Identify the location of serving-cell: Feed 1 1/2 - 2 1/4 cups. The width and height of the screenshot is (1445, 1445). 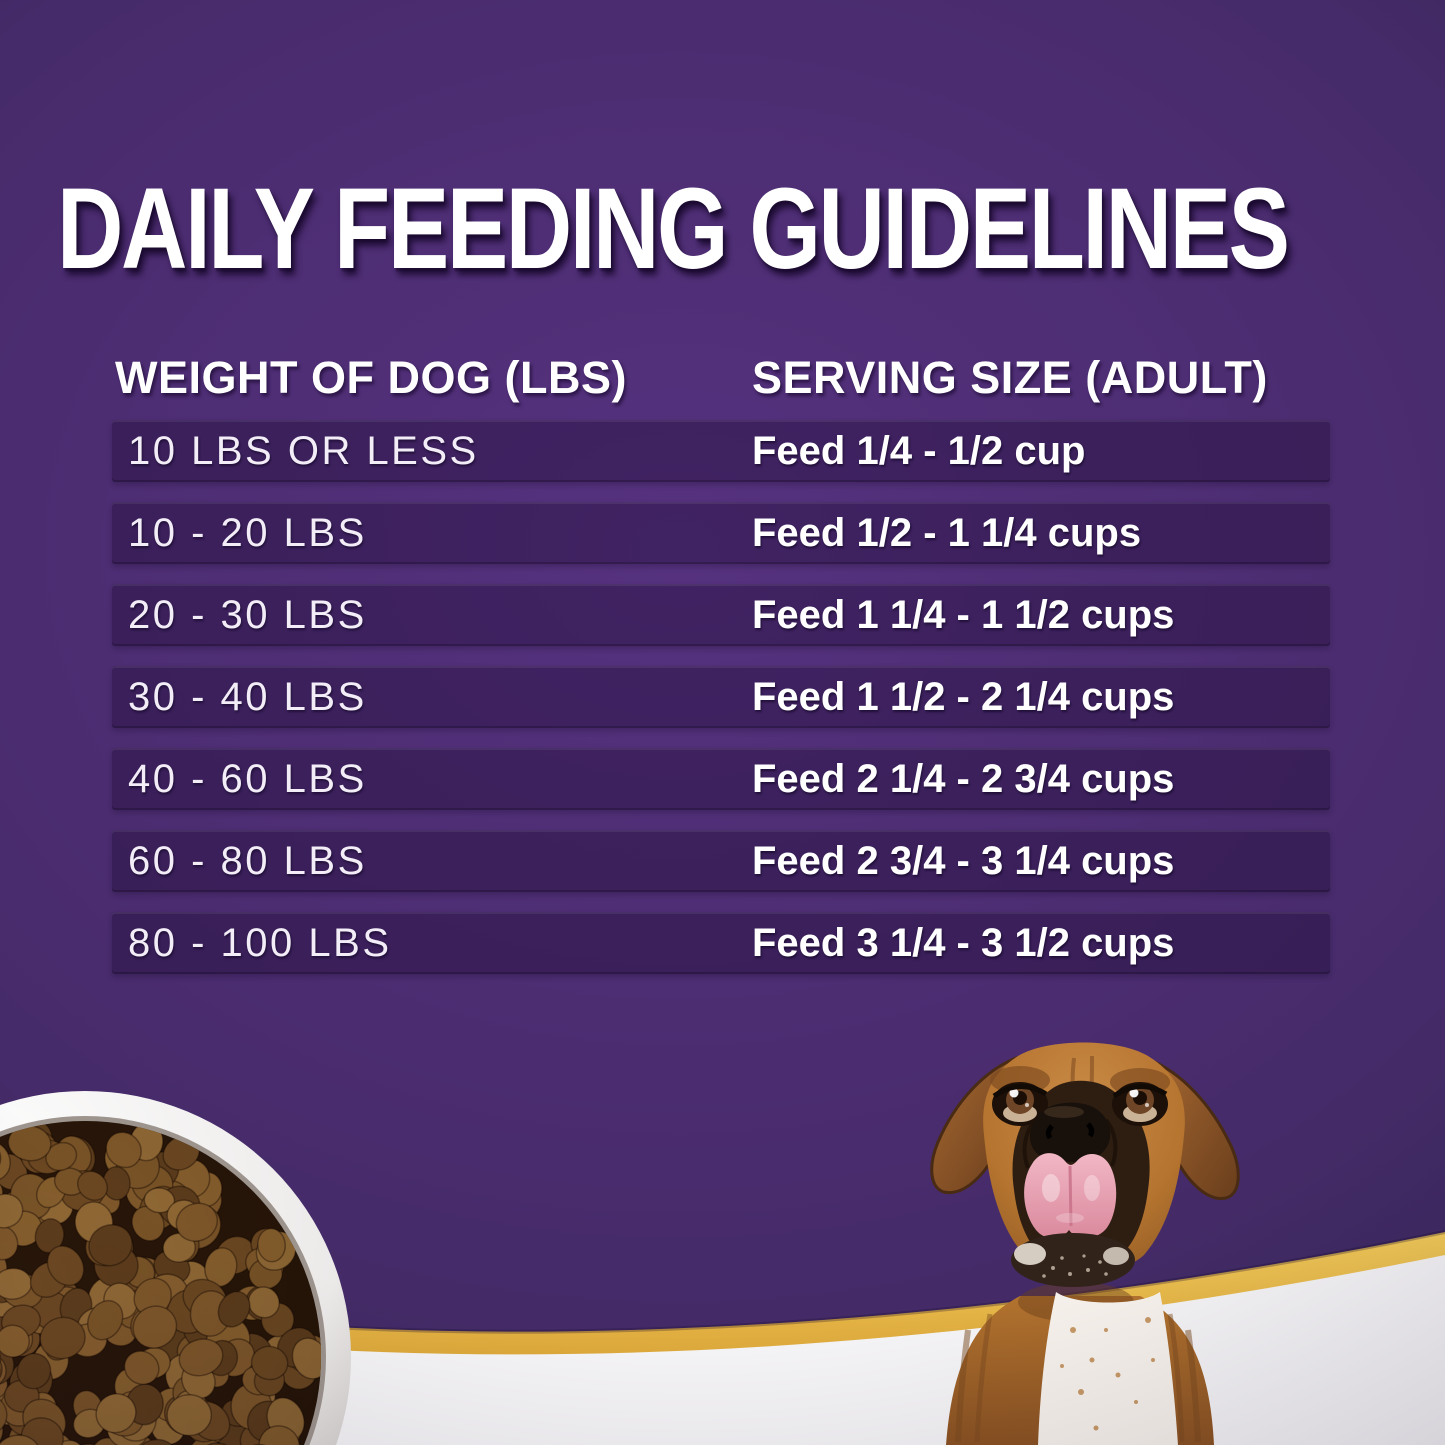
(963, 696).